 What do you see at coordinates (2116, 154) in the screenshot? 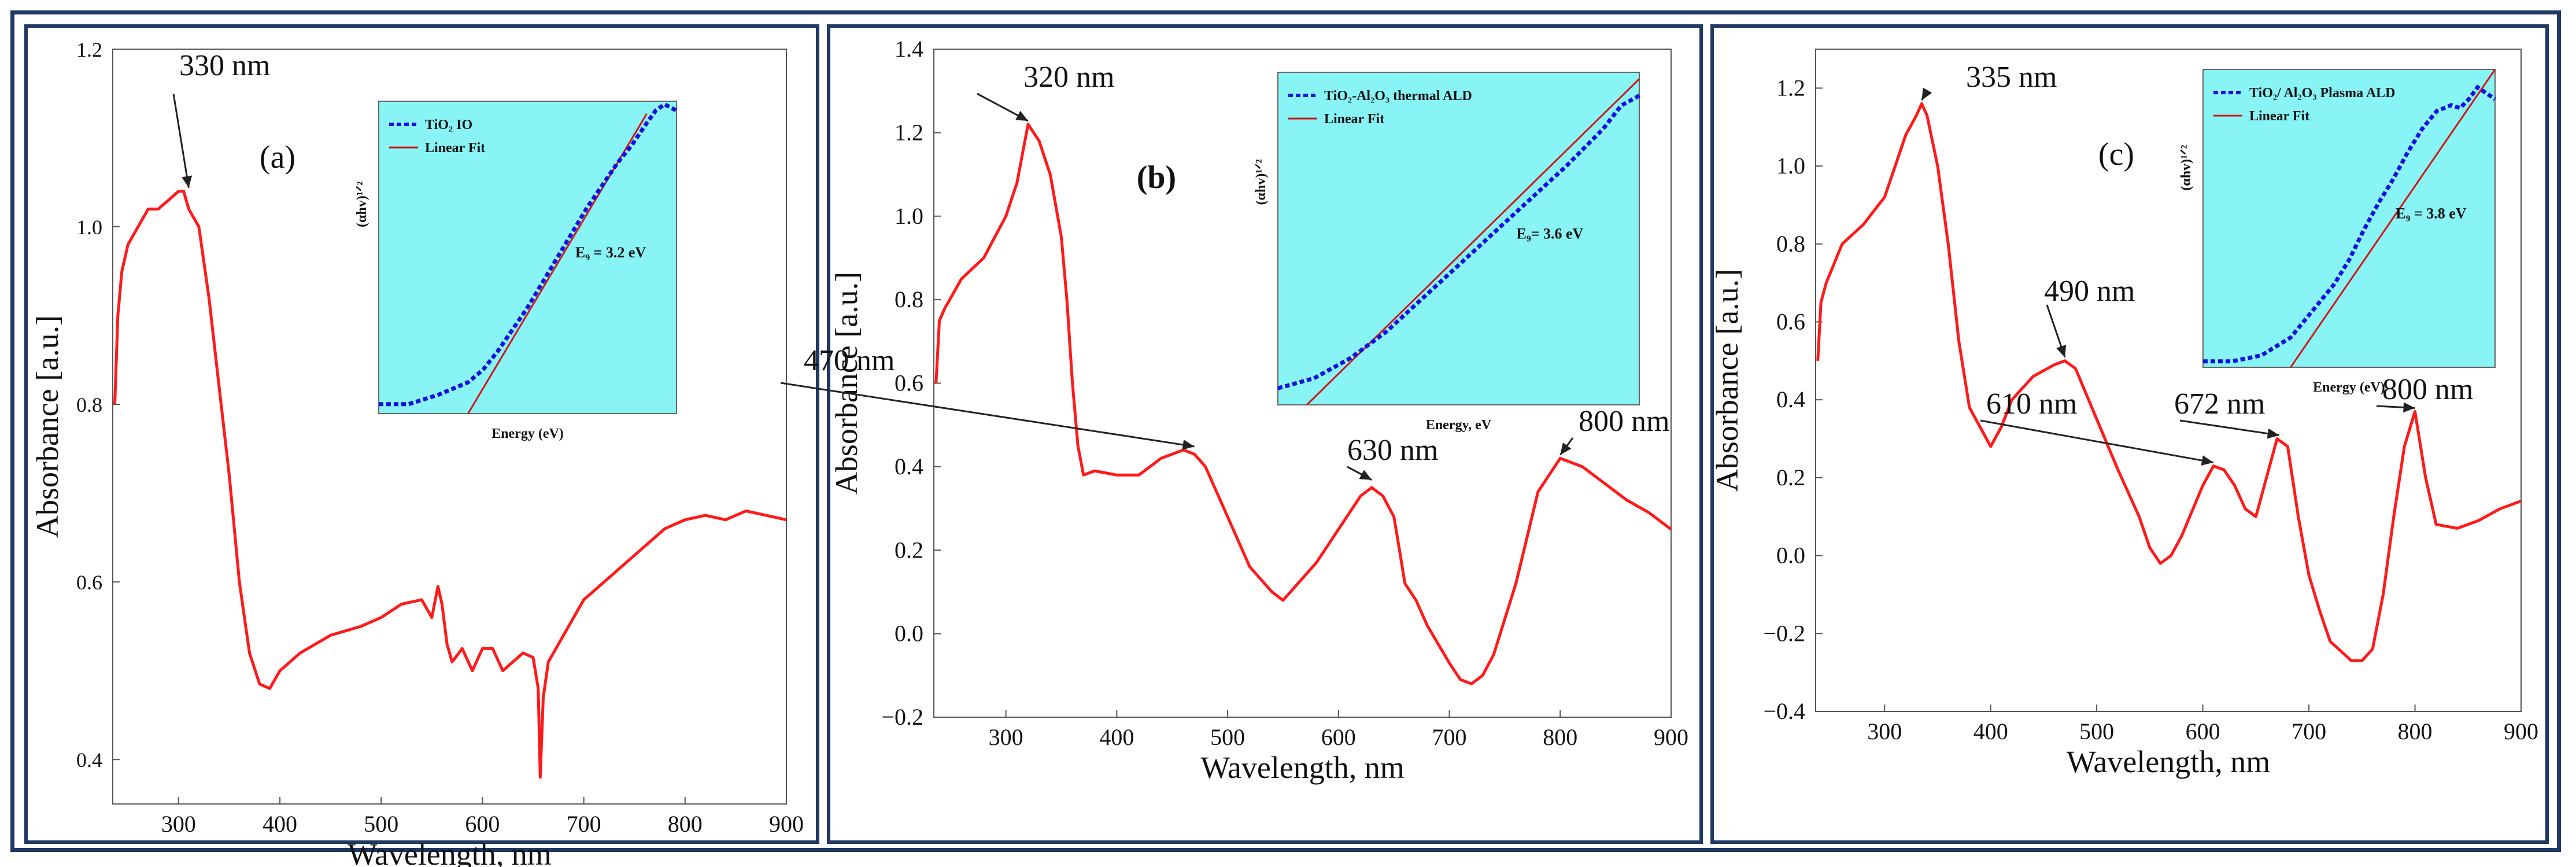
I see `panel-label: (c)` at bounding box center [2116, 154].